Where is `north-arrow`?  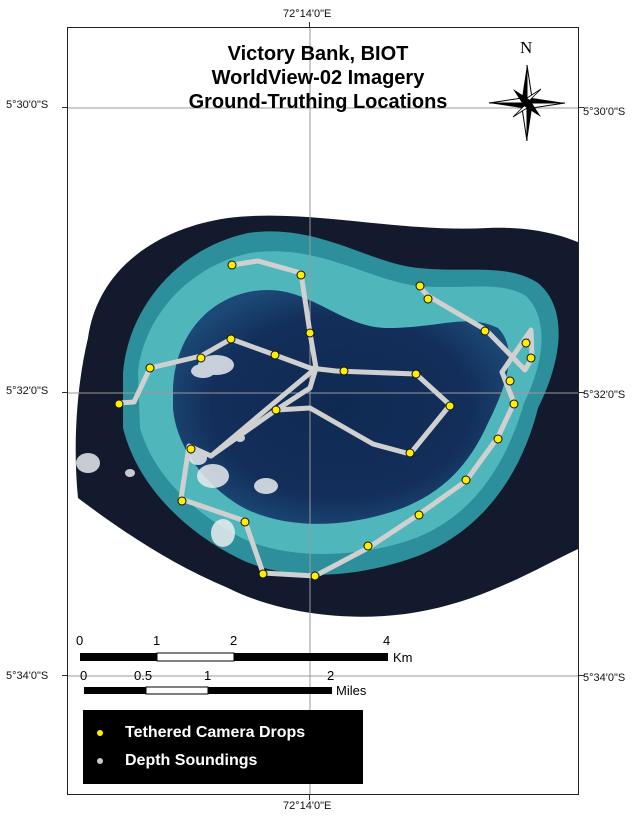
north-arrow is located at coordinates (527, 103).